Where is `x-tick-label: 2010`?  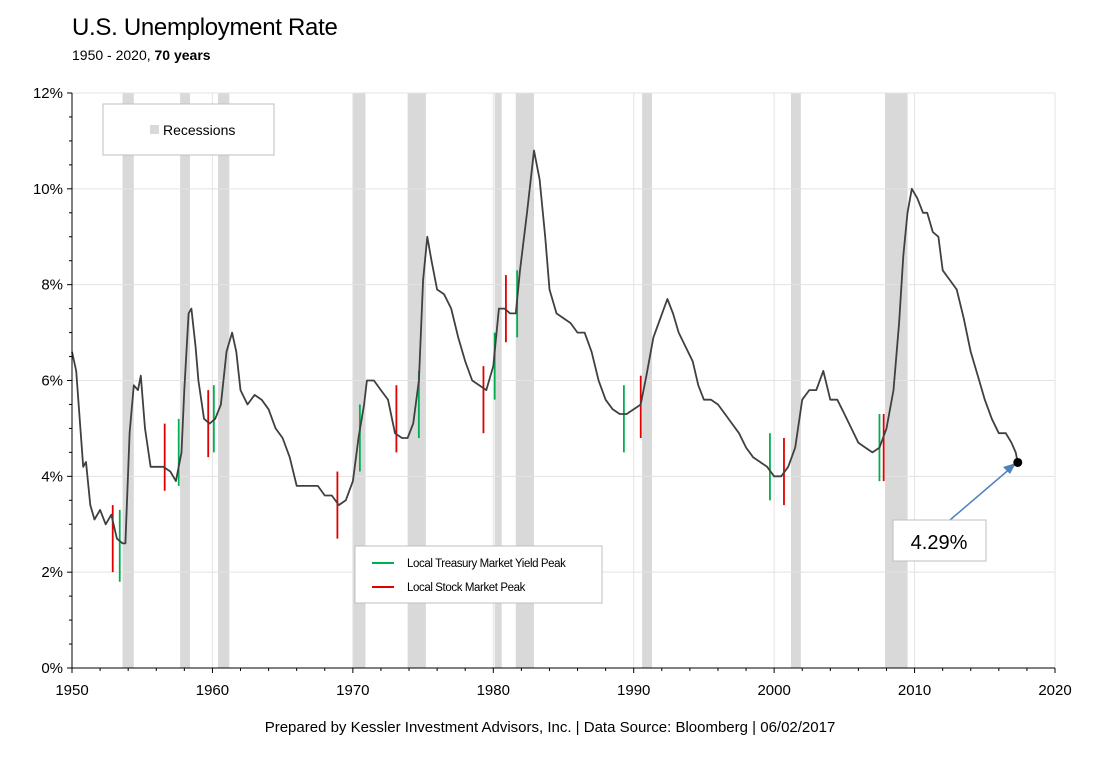 x-tick-label: 2010 is located at coordinates (914, 690).